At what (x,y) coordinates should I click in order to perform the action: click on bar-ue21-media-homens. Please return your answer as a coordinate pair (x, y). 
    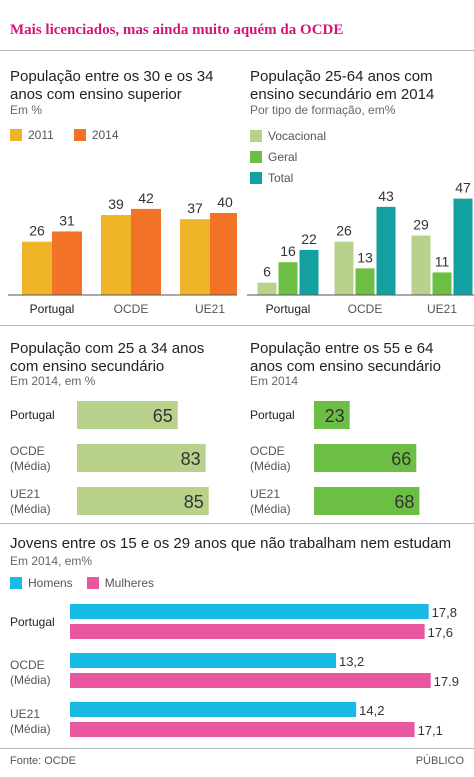
    Looking at the image, I should click on (213, 709).